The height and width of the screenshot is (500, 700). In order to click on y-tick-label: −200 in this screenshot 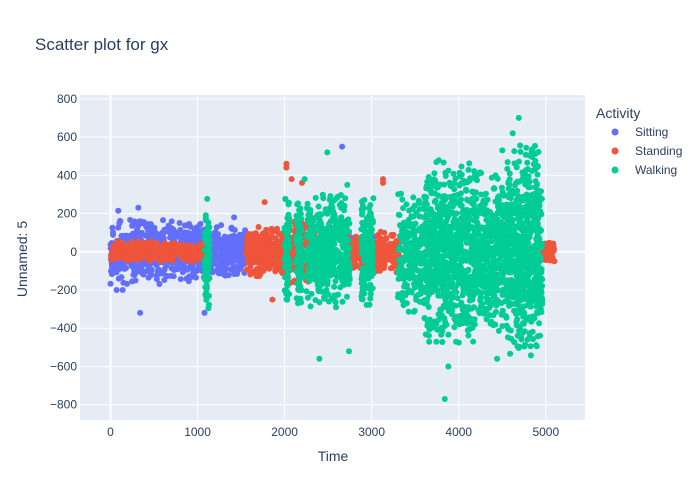, I will do `click(63, 290)`.